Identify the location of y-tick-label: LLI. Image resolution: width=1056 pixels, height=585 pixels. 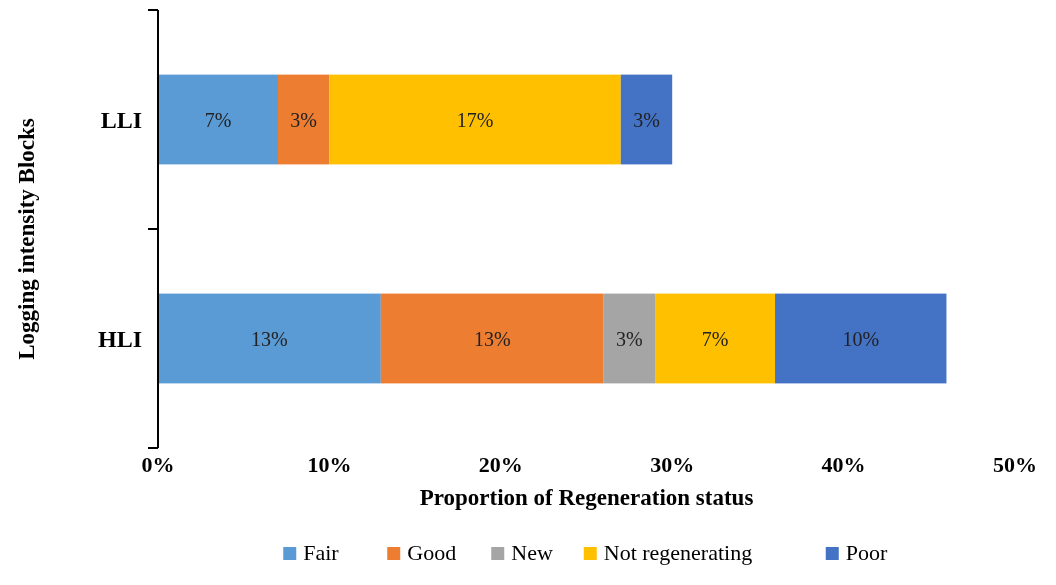
(121, 119).